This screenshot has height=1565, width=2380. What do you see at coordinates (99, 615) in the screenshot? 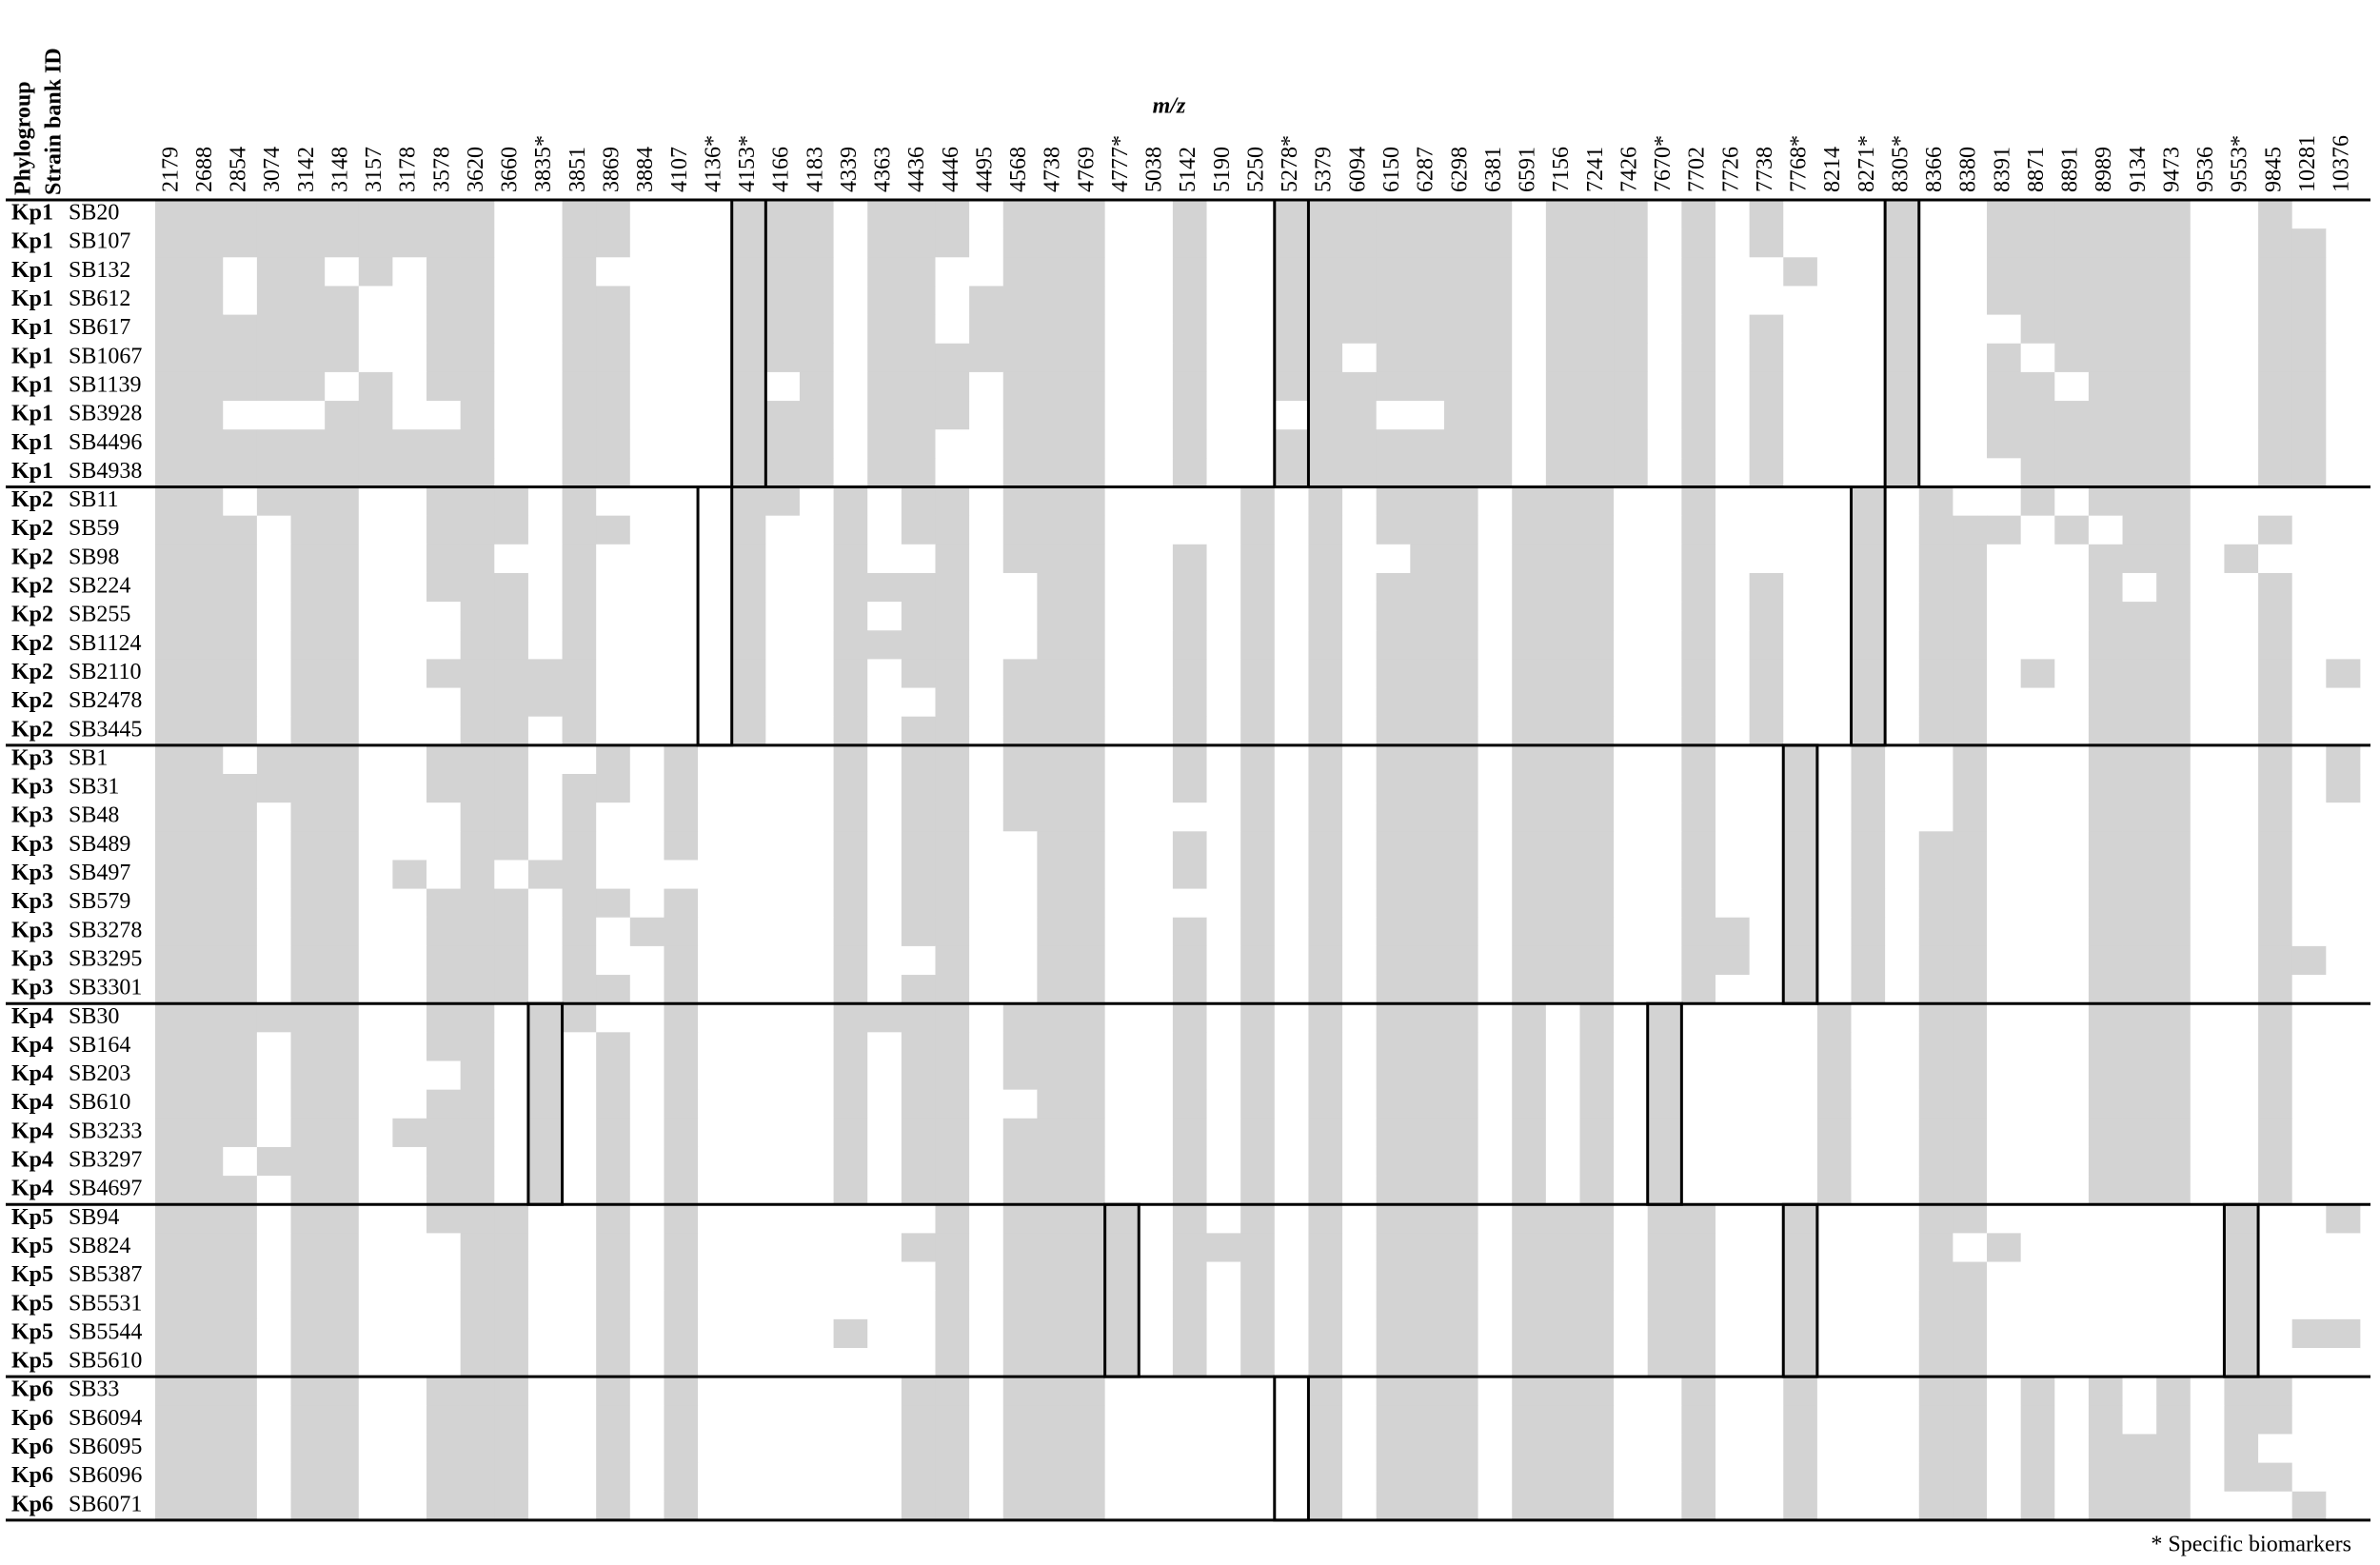
I see `strain-label: SB255` at bounding box center [99, 615].